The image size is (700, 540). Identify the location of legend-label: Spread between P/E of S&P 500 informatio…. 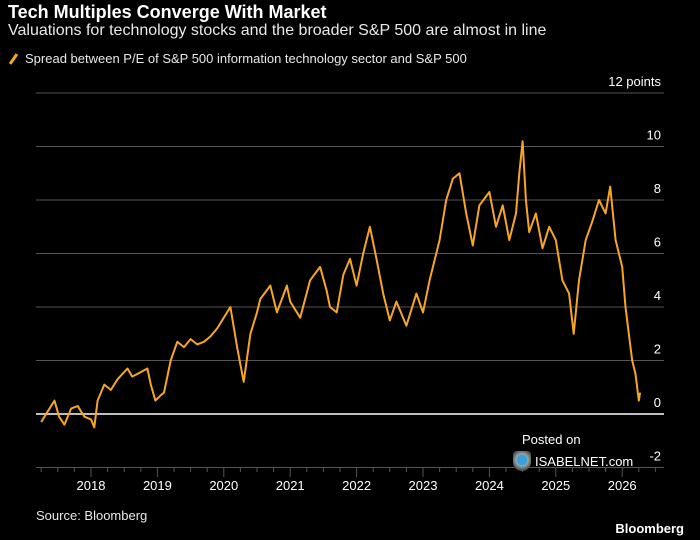
(246, 58).